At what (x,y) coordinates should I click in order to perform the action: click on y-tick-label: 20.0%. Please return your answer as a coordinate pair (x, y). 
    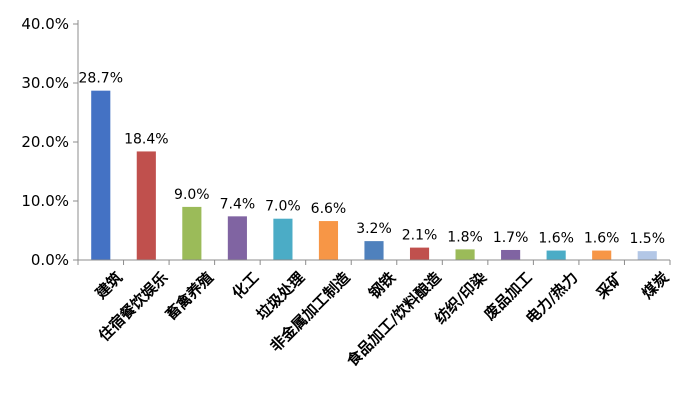
    Looking at the image, I should click on (45, 142).